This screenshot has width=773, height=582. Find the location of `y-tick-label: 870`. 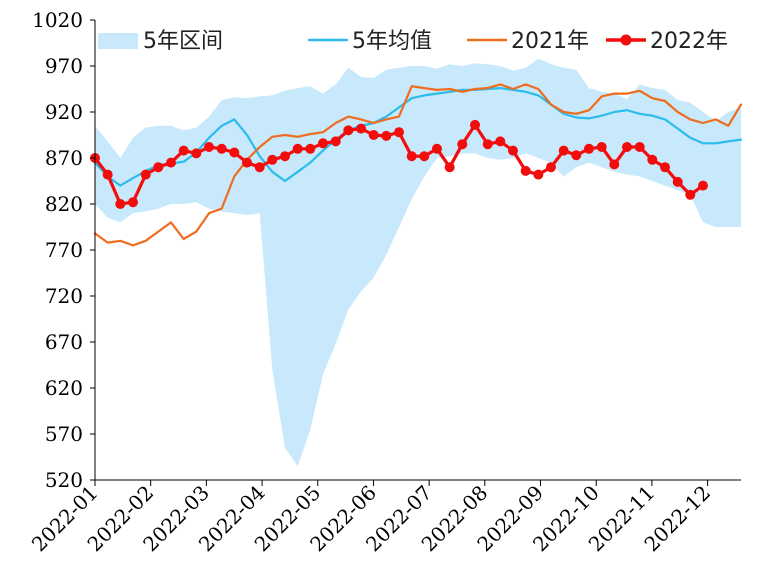

y-tick-label: 870 is located at coordinates (64, 158).